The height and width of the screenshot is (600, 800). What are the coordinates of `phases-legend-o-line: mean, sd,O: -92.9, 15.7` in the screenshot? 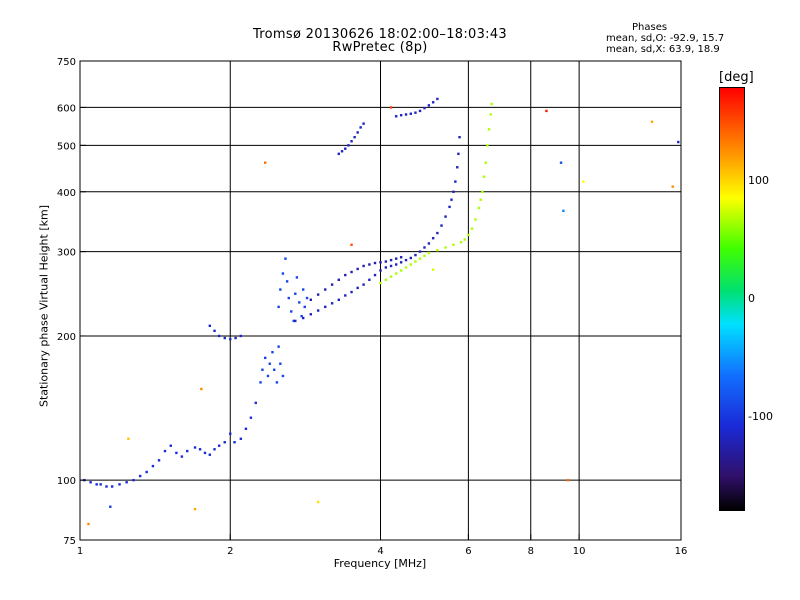 It's located at (665, 38).